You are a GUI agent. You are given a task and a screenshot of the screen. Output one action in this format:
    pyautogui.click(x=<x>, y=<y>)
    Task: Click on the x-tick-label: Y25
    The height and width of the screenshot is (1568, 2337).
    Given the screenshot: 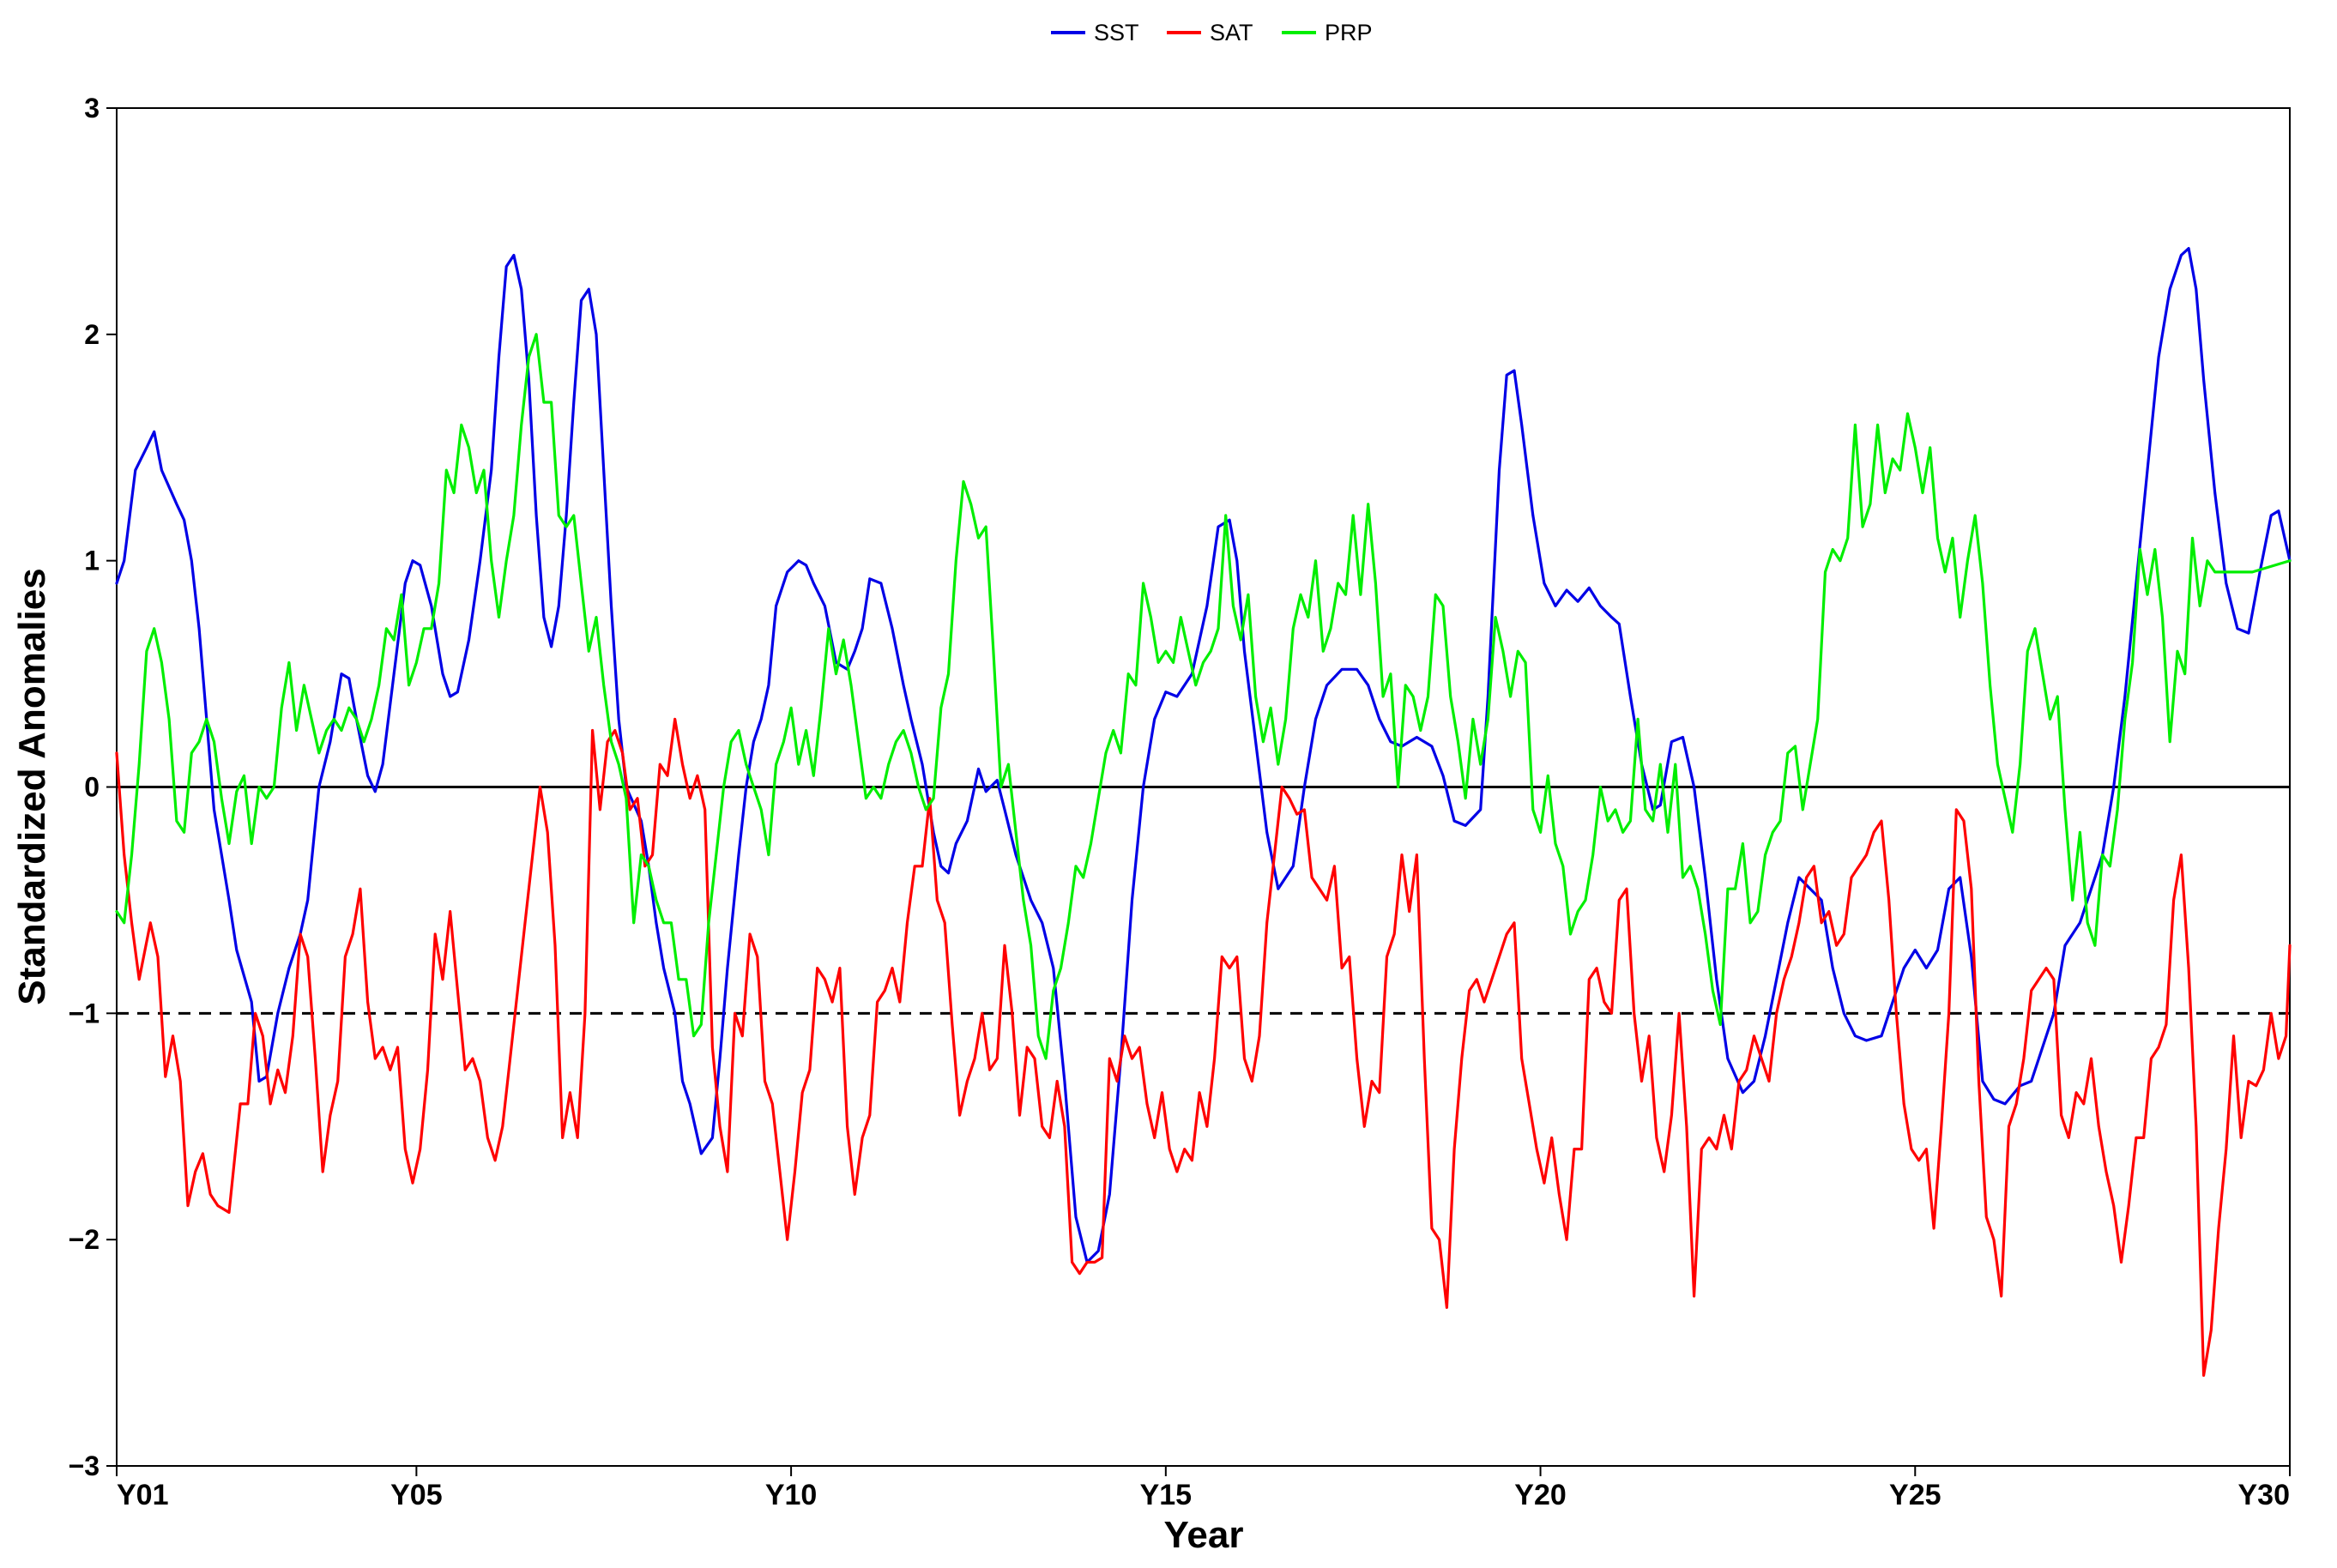 What is the action you would take?
    pyautogui.click(x=1915, y=1495)
    